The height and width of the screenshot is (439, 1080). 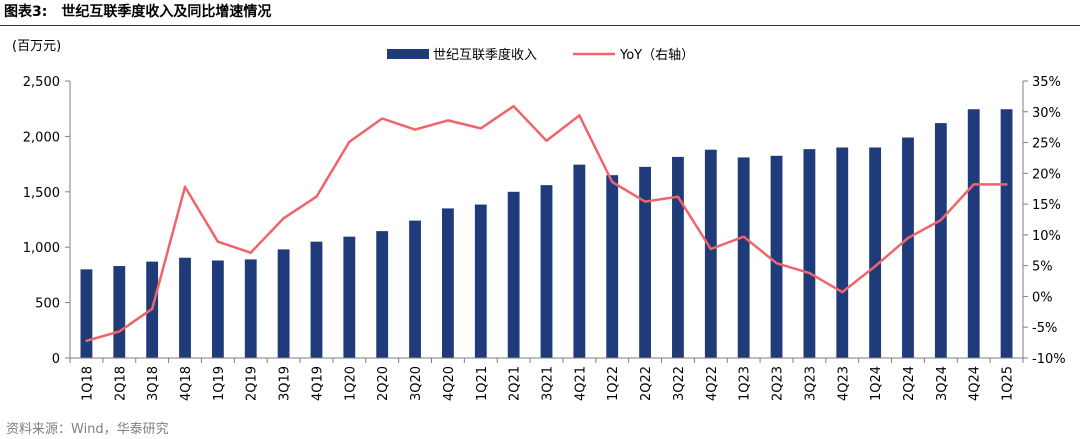 I want to click on right-tick-label: 0%, so click(x=1042, y=297).